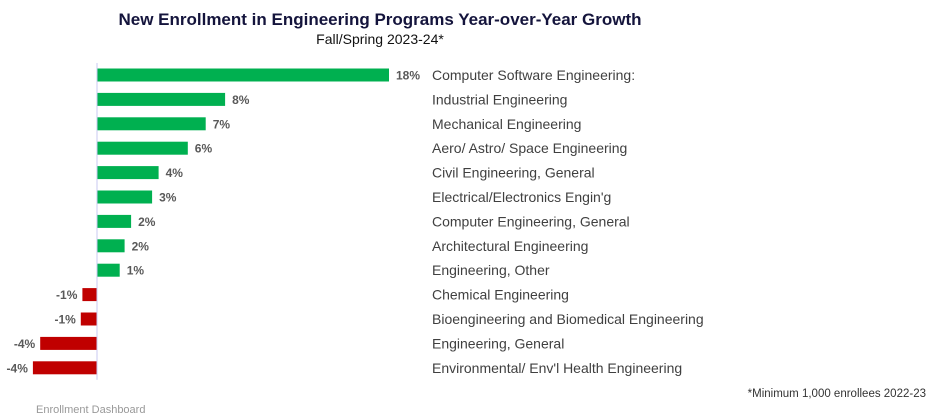 Image resolution: width=936 pixels, height=416 pixels. What do you see at coordinates (204, 149) in the screenshot?
I see `data-label: 6%` at bounding box center [204, 149].